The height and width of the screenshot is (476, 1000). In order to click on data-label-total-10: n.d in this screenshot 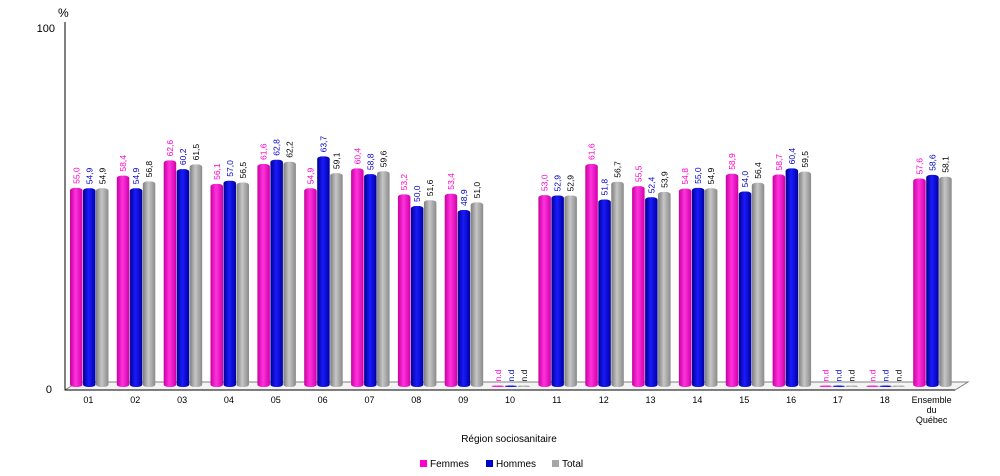, I will do `click(524, 375)`.